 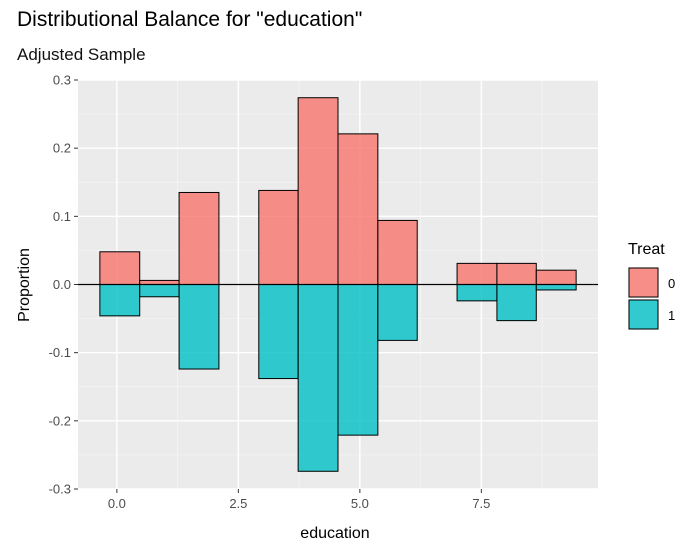 What do you see at coordinates (60, 352) in the screenshot?
I see `y-tick-label: -0.1` at bounding box center [60, 352].